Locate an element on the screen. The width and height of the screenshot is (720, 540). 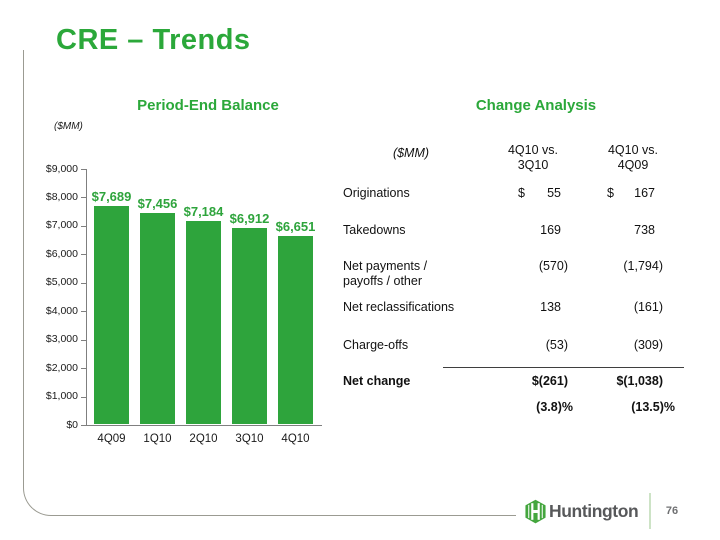
y-axis-tick-label: $8,000 is located at coordinates (61, 196).